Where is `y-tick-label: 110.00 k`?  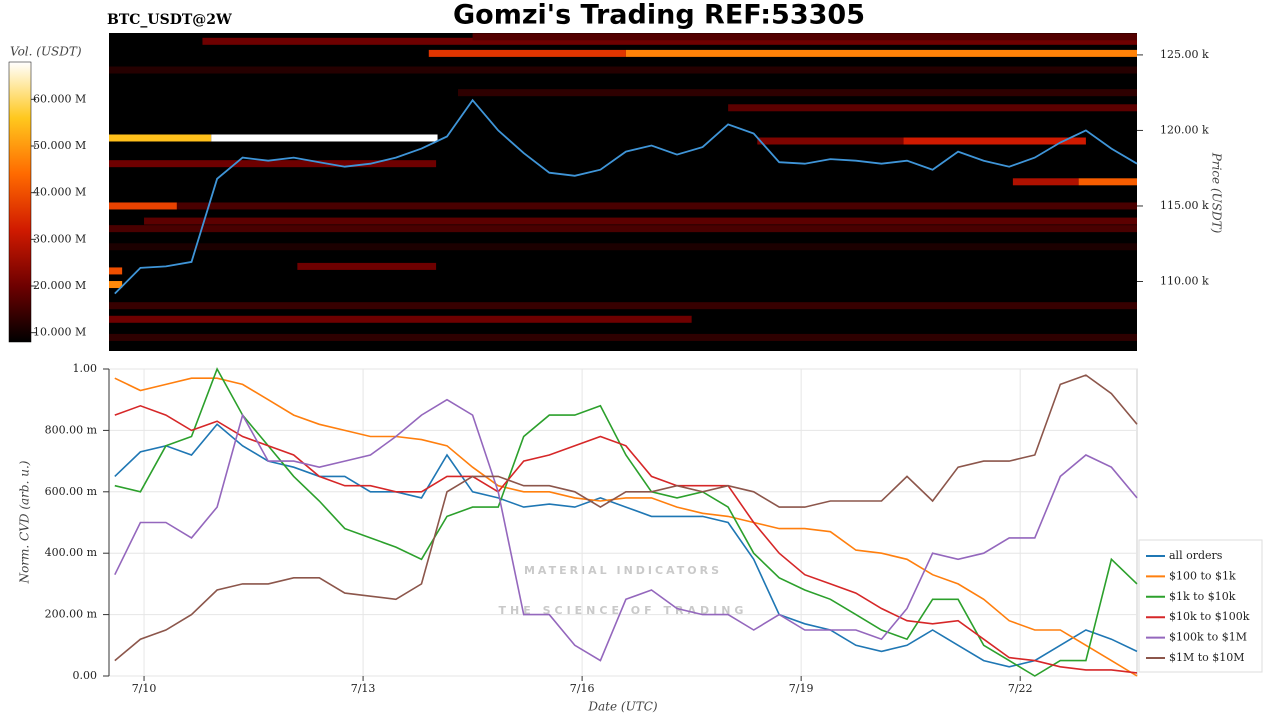
y-tick-label: 110.00 k is located at coordinates (1184, 281).